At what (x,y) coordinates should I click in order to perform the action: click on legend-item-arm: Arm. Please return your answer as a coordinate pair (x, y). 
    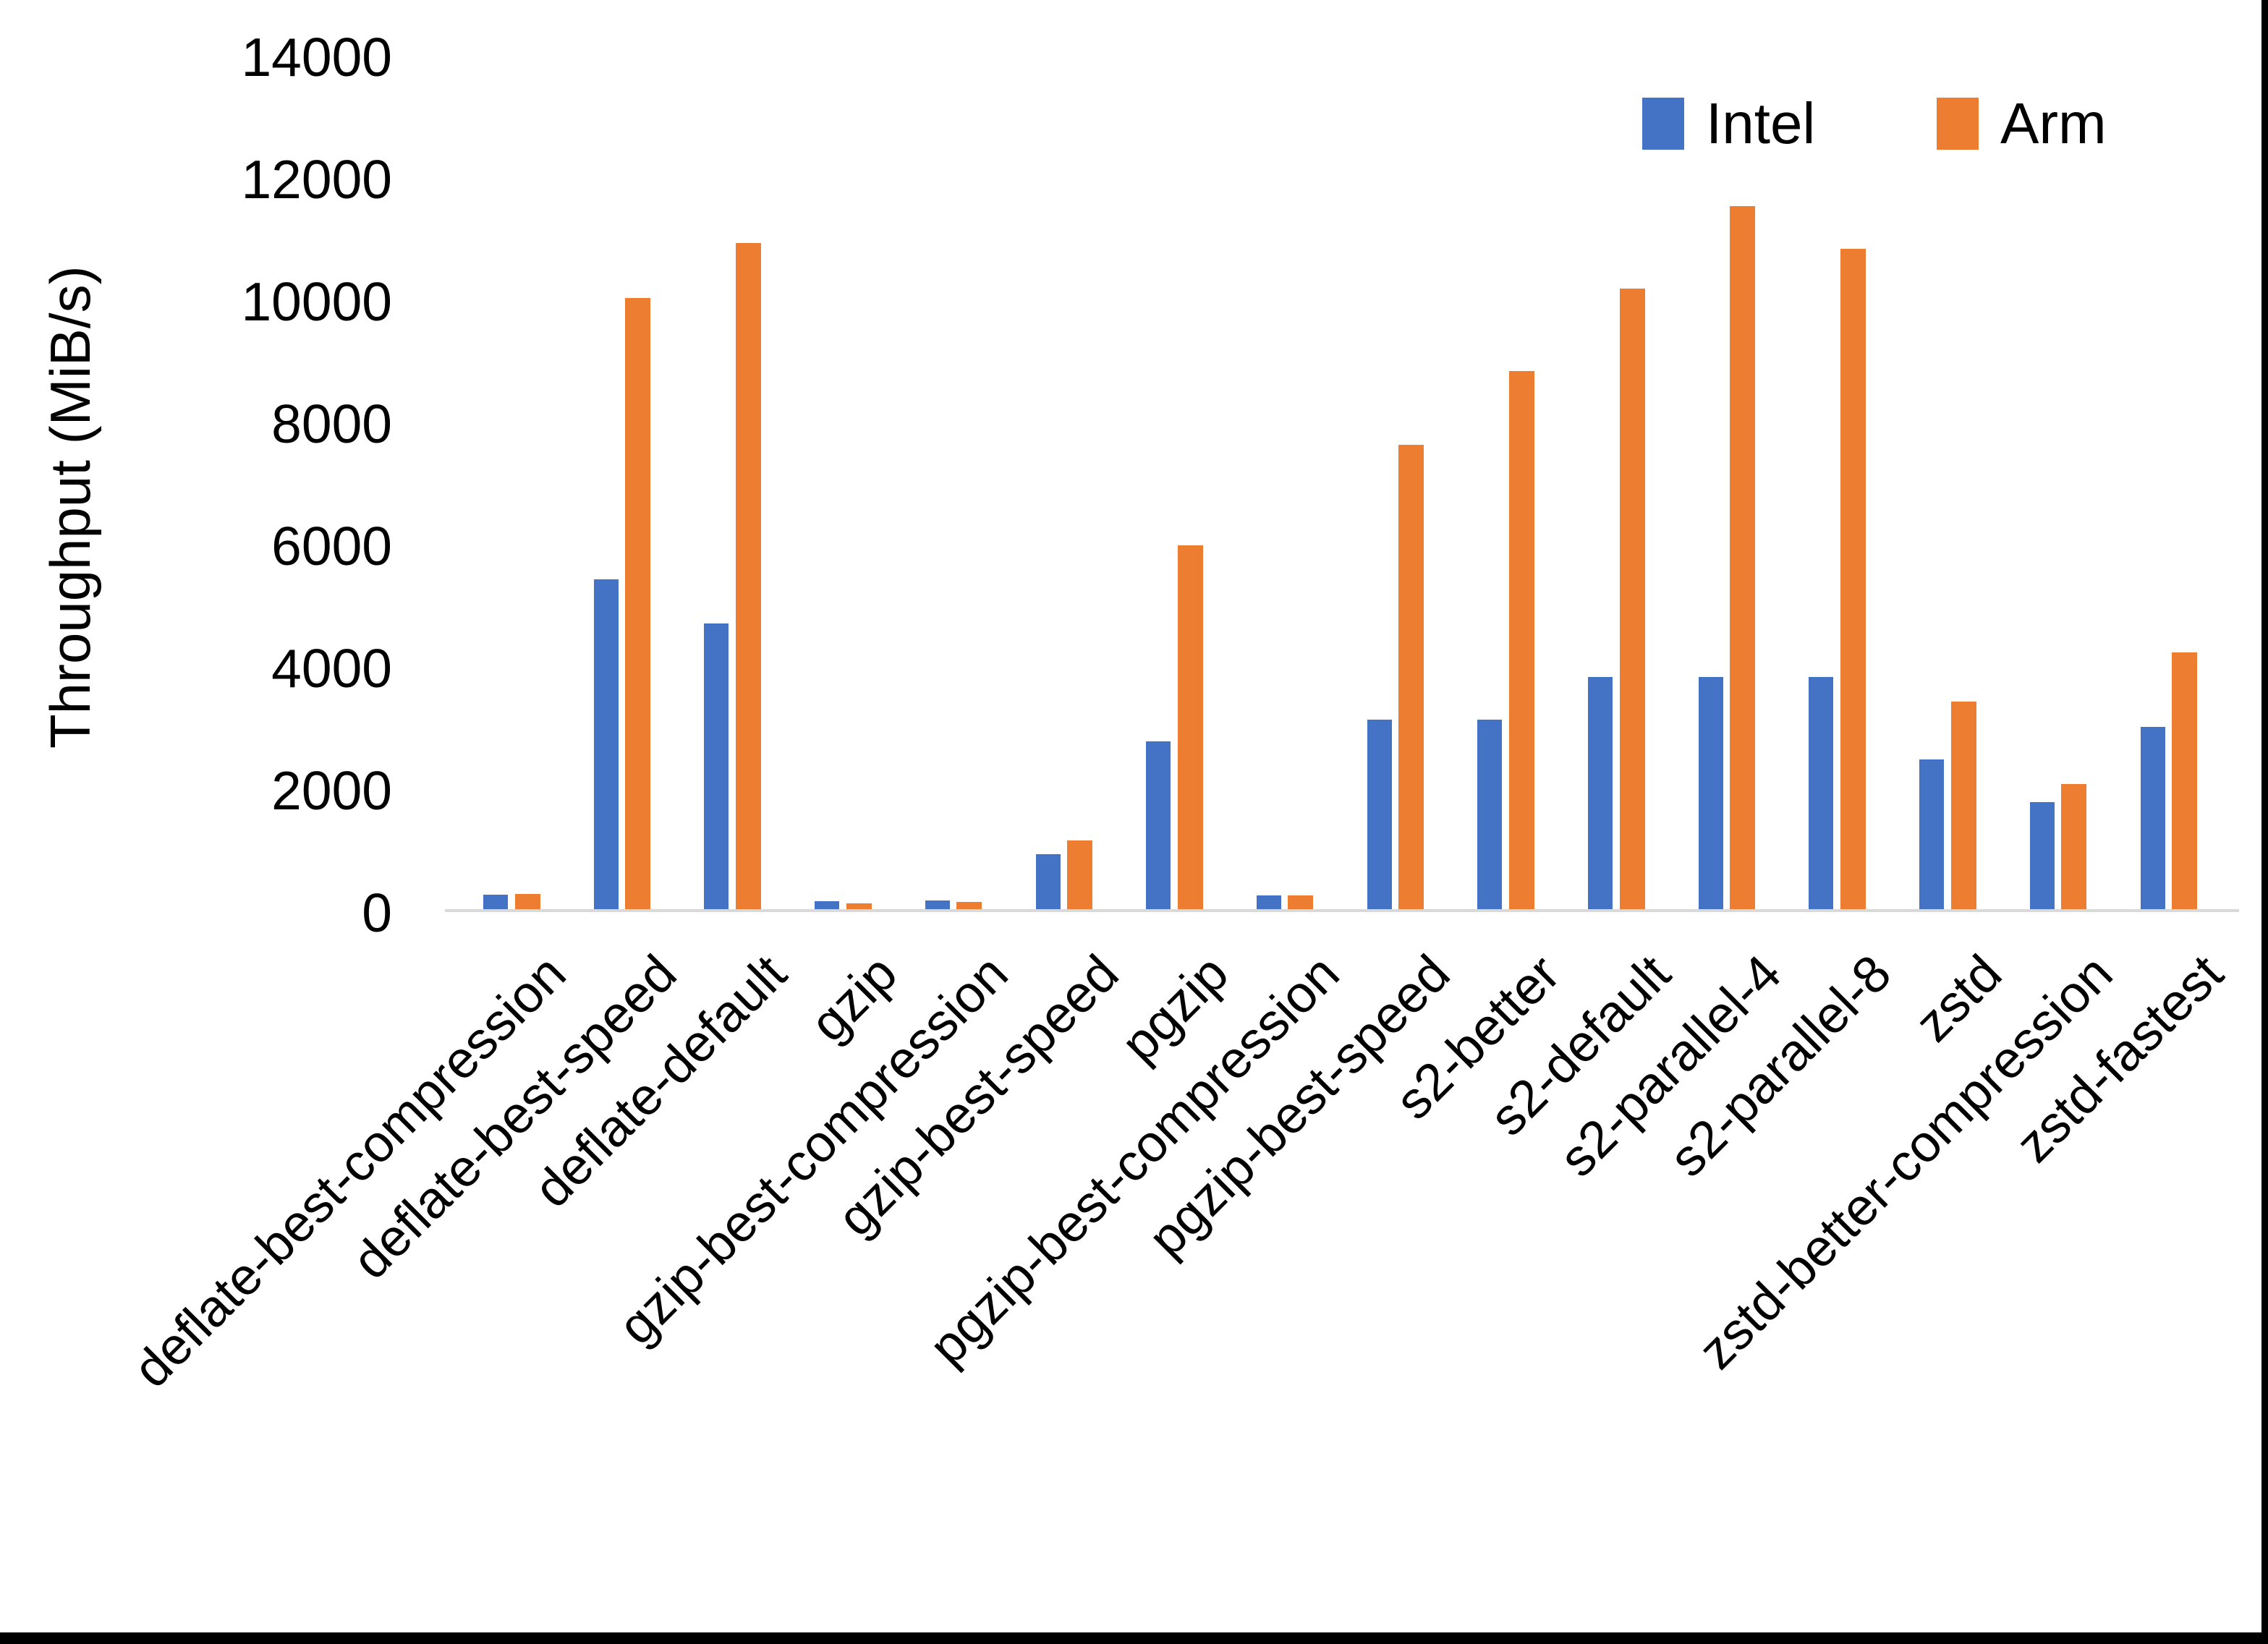
    Looking at the image, I should click on (2022, 124).